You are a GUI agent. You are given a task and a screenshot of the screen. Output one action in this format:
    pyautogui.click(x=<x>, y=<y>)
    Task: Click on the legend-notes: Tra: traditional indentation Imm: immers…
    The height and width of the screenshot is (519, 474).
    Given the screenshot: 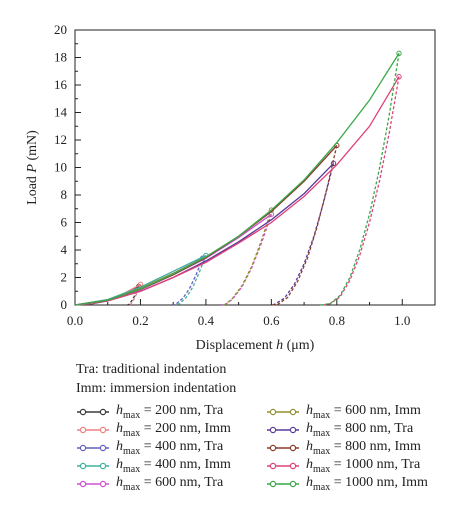 What is the action you would take?
    pyautogui.click(x=156, y=379)
    